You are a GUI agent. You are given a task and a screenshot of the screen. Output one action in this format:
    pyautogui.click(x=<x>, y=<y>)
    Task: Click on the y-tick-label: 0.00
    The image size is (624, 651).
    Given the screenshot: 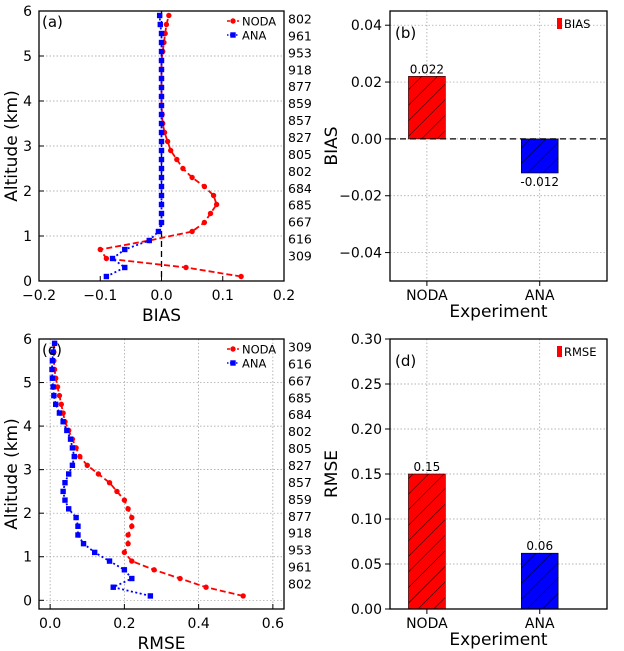 What is the action you would take?
    pyautogui.click(x=366, y=140)
    